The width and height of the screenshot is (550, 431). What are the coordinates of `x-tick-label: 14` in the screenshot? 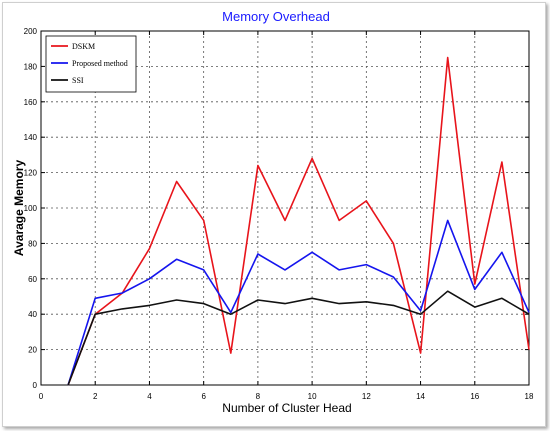 It's located at (420, 396).